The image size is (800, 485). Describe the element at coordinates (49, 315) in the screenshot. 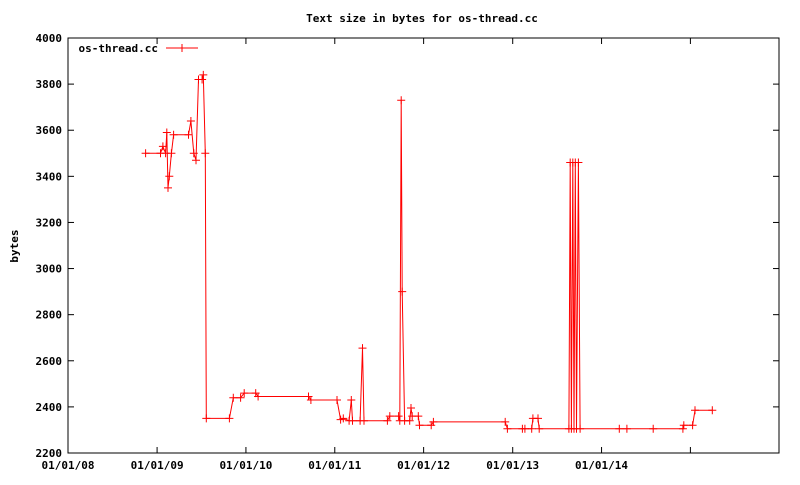

I see `y-tick-label: 2800` at that location.